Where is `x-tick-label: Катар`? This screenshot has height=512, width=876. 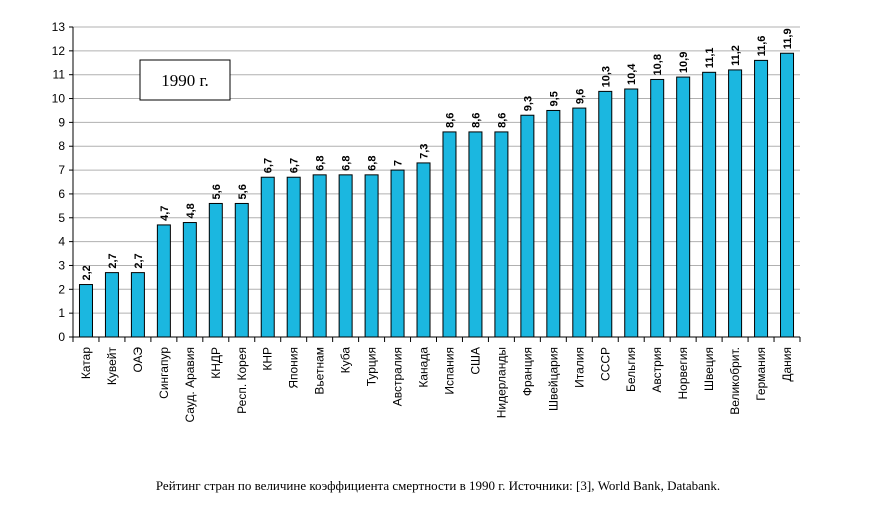 x-tick-label: Катар is located at coordinates (86, 363).